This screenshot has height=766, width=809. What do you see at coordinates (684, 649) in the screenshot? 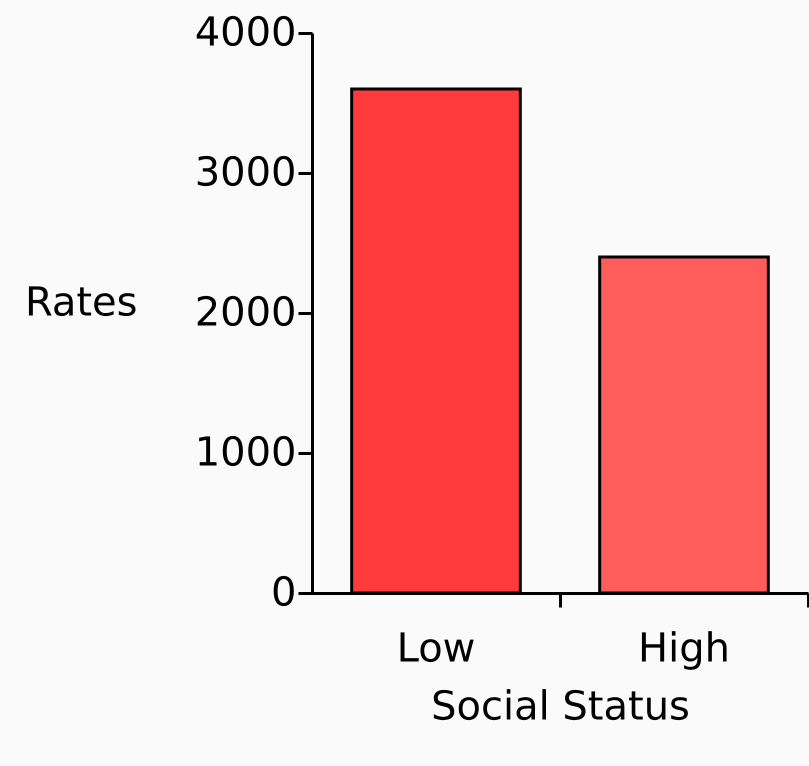
I see `x-tick-label: High` at bounding box center [684, 649].